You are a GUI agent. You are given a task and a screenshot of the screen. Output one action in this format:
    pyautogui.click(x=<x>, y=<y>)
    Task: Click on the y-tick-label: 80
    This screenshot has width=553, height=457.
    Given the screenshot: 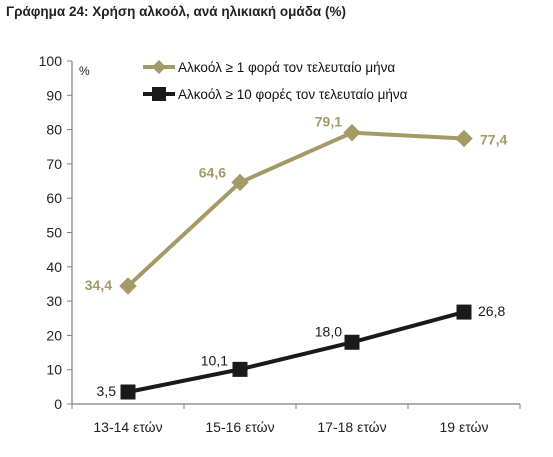 What is the action you would take?
    pyautogui.click(x=54, y=130)
    